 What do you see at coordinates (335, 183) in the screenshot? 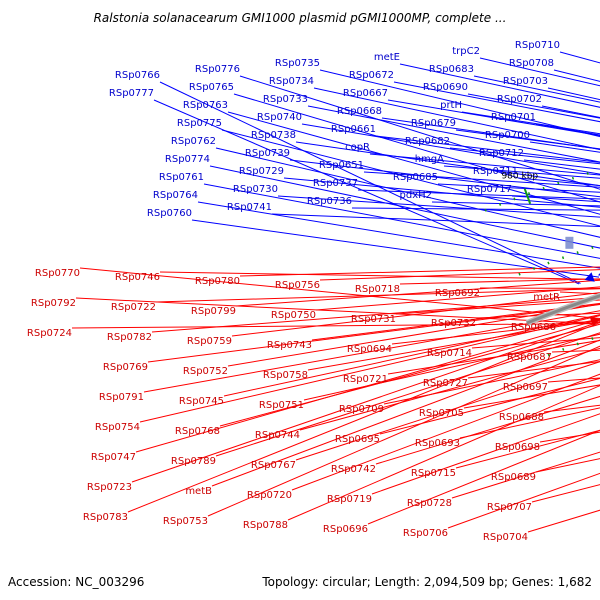
I see `forward-gene-label: RSp0737` at bounding box center [335, 183].